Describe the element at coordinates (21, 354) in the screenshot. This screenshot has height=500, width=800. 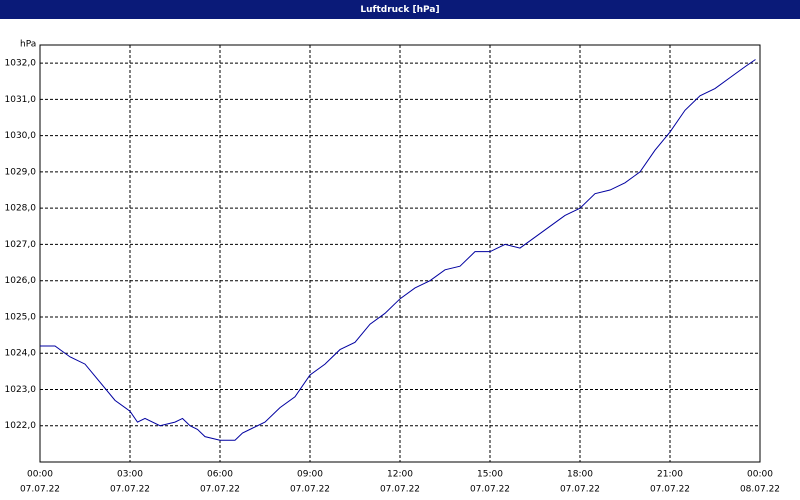
I see `y-tick-label: 1024,0` at that location.